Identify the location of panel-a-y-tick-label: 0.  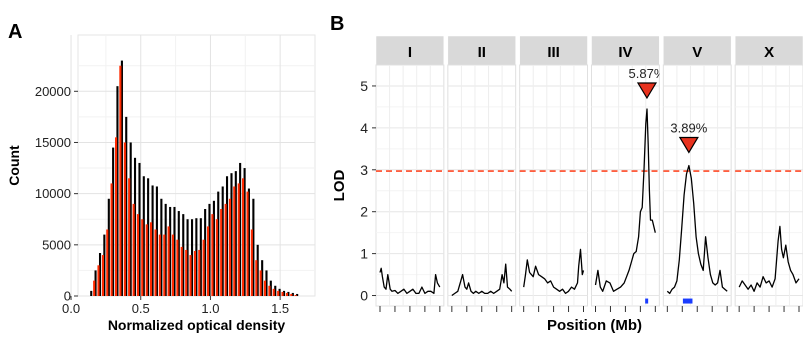
(67, 296).